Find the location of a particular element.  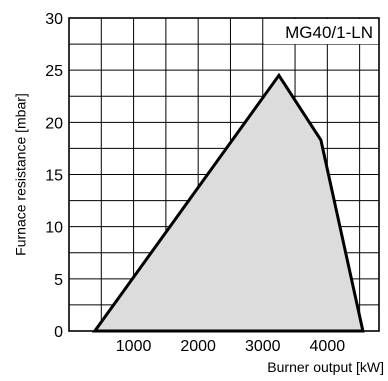

y-tick-label: 5 is located at coordinates (58, 280).